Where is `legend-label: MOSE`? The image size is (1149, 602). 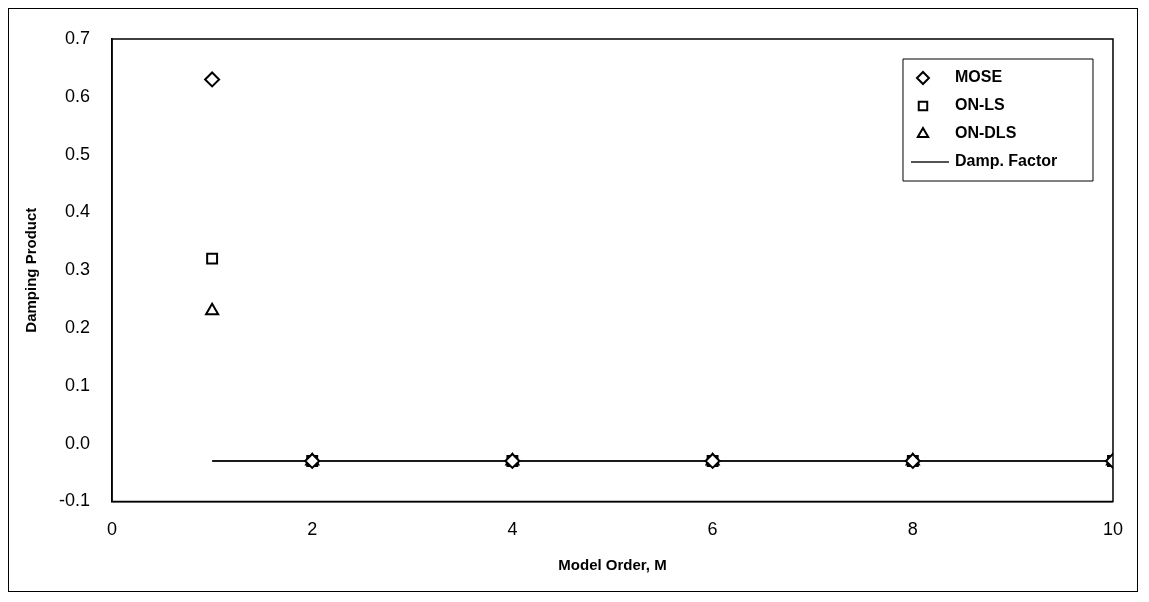 legend-label: MOSE is located at coordinates (978, 77).